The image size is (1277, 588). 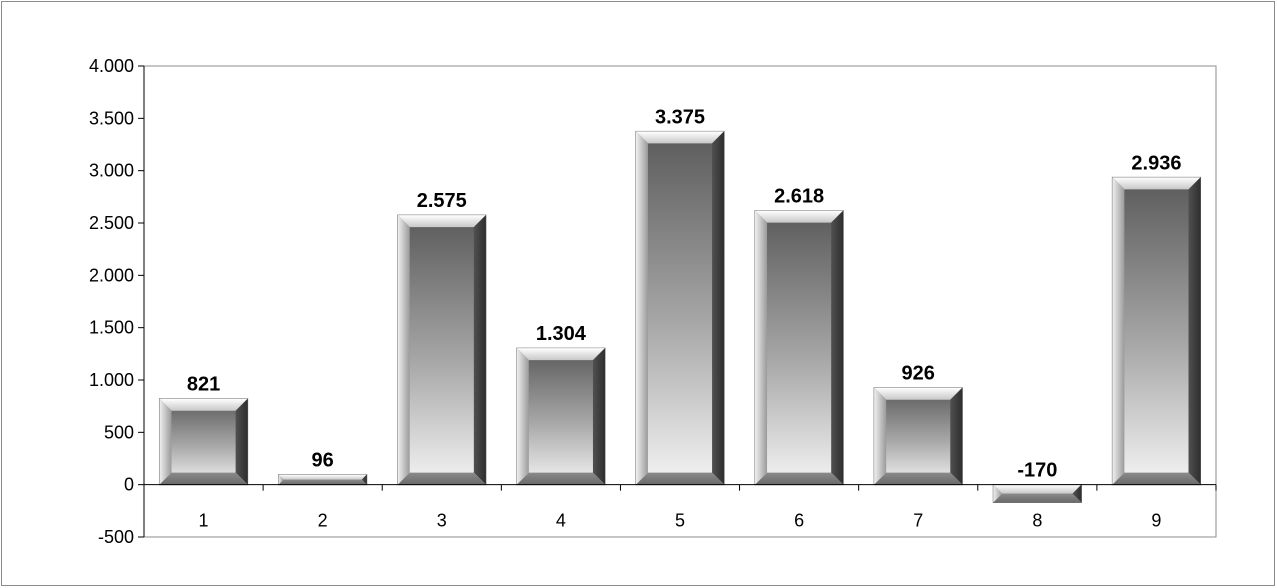 What do you see at coordinates (680, 117) in the screenshot?
I see `data-label: 3.375` at bounding box center [680, 117].